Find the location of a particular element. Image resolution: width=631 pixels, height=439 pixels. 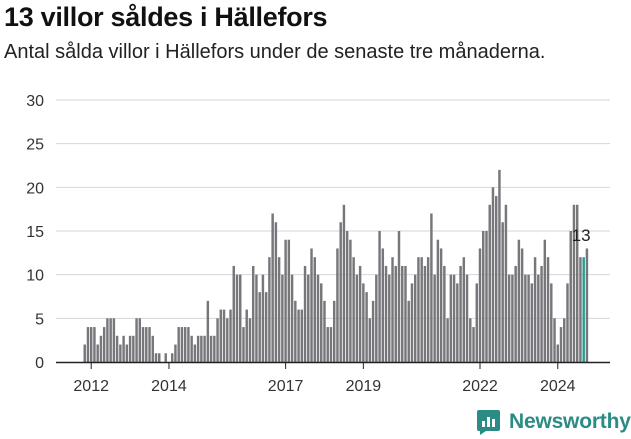

highlight-value-label: 13 is located at coordinates (581, 235).